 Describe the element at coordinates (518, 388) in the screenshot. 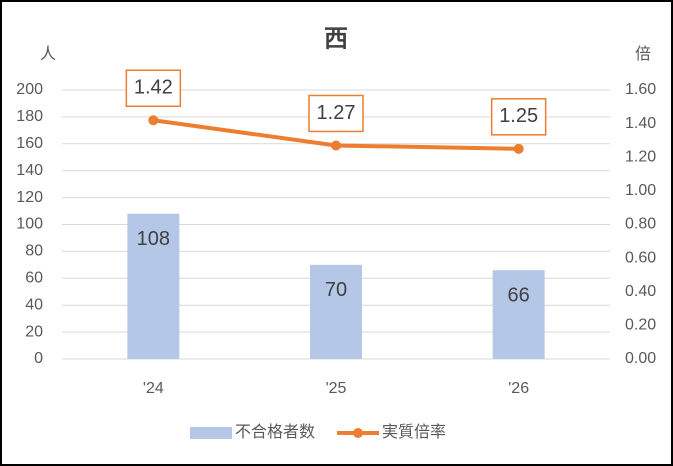

I see `x-tick-label: '26` at that location.